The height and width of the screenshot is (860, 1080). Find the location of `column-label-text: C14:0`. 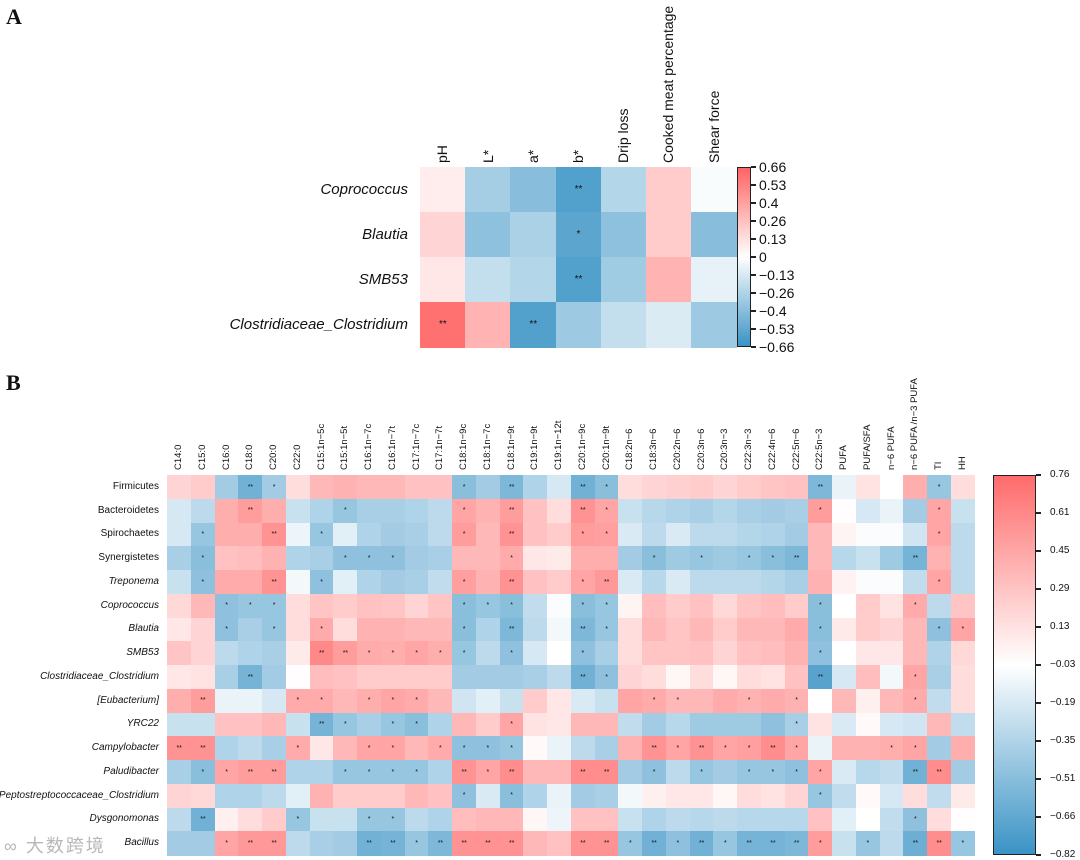

column-label-text: C14:0 is located at coordinates (179, 457).